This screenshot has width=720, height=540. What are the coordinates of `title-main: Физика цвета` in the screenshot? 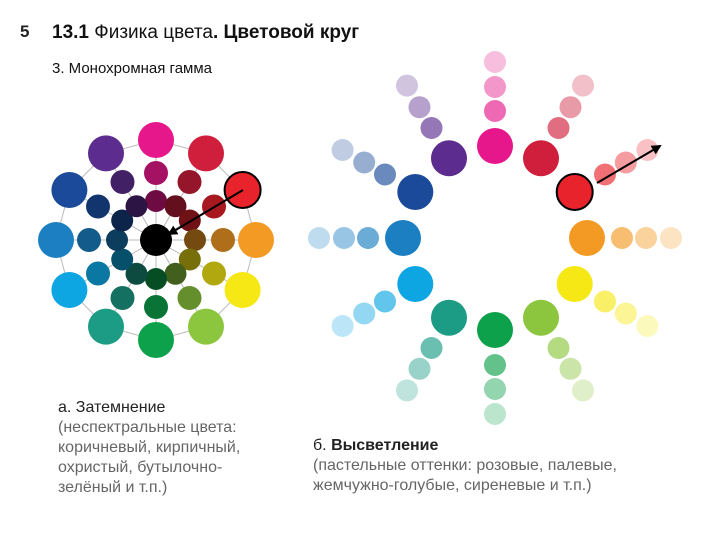 It's located at (153, 32).